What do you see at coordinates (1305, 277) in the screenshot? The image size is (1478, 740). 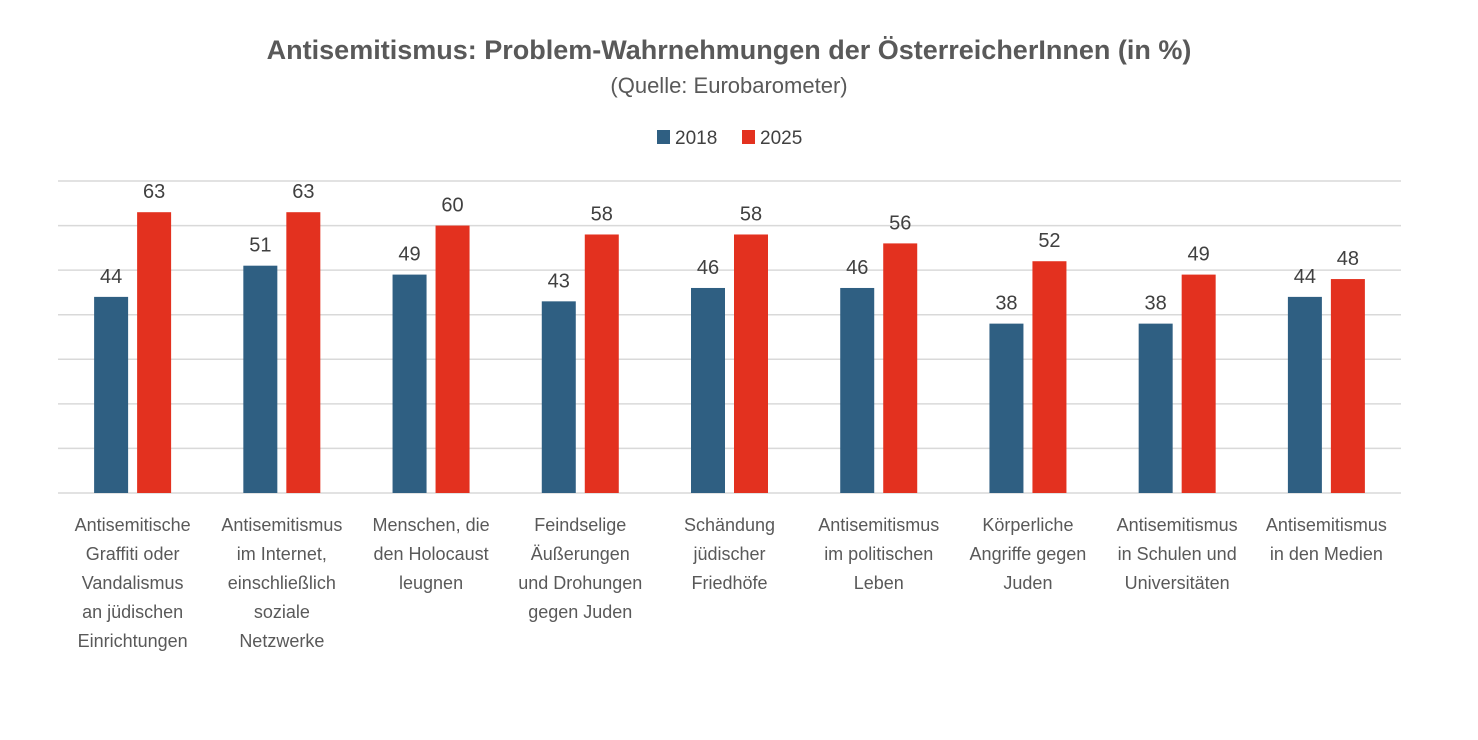 I see `data-label-2018-9: 44` at bounding box center [1305, 277].